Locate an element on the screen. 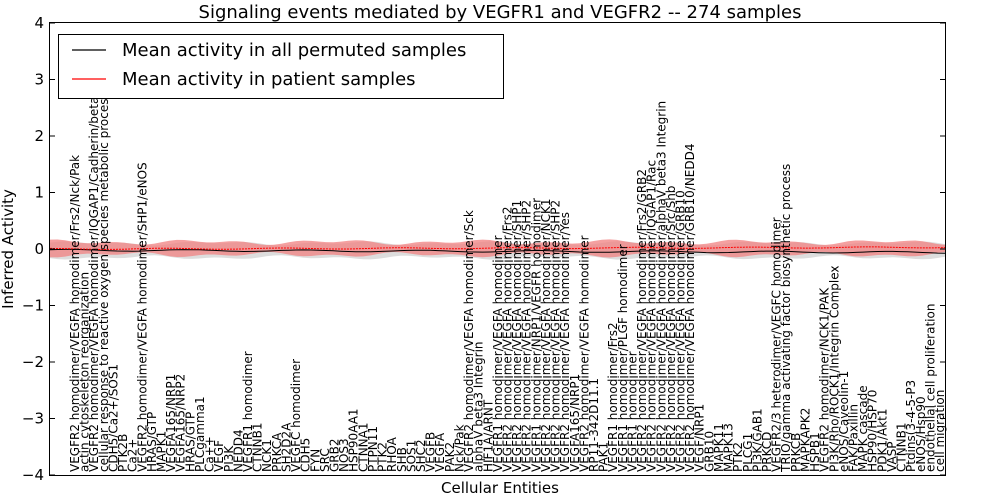 This screenshot has height=500, width=1000. patient-mean-line is located at coordinates (497, 248).